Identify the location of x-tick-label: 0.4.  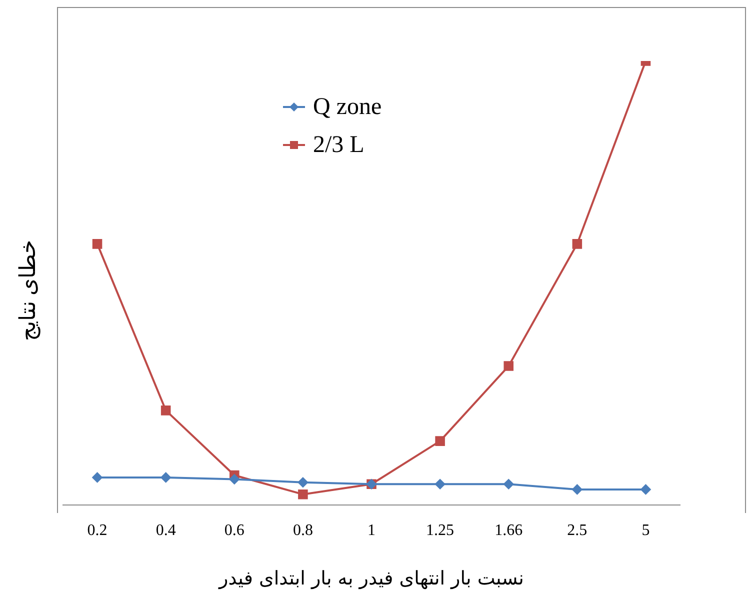
(166, 530).